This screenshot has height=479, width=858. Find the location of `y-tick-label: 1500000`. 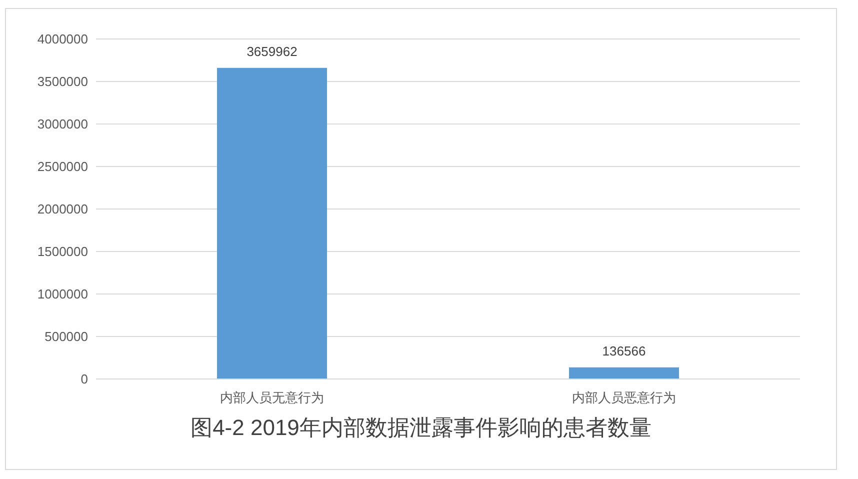

y-tick-label: 1500000 is located at coordinates (62, 252).